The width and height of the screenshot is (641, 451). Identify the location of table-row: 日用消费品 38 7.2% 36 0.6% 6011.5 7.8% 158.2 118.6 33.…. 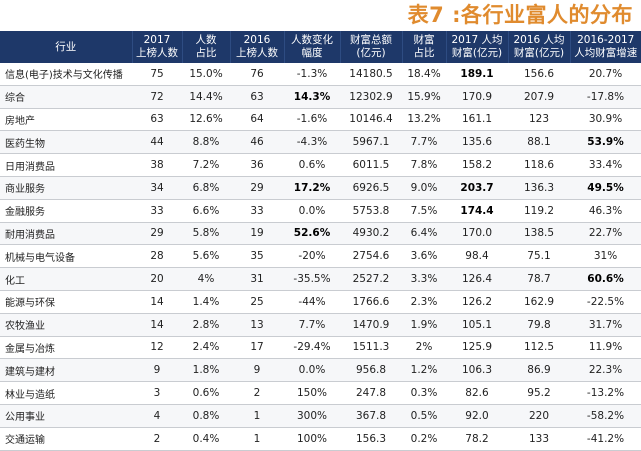
(320, 165).